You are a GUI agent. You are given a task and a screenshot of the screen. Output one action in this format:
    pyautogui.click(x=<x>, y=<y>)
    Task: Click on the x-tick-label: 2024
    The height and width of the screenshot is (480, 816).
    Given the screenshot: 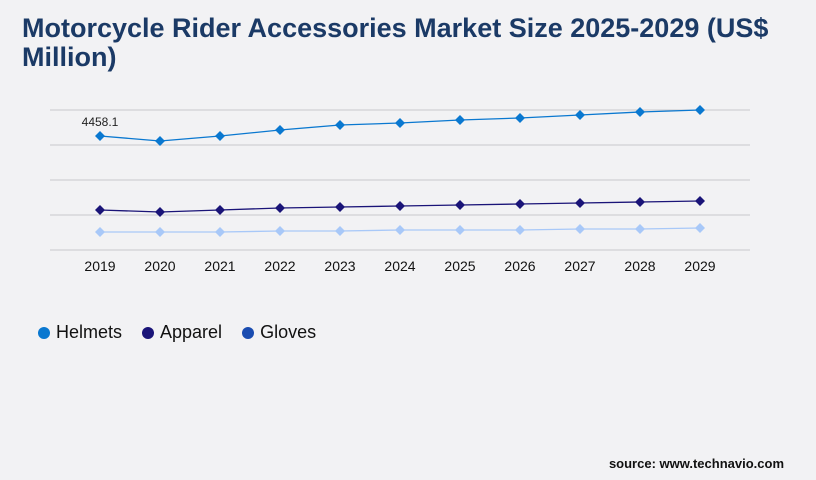 What is the action you would take?
    pyautogui.click(x=399, y=266)
    